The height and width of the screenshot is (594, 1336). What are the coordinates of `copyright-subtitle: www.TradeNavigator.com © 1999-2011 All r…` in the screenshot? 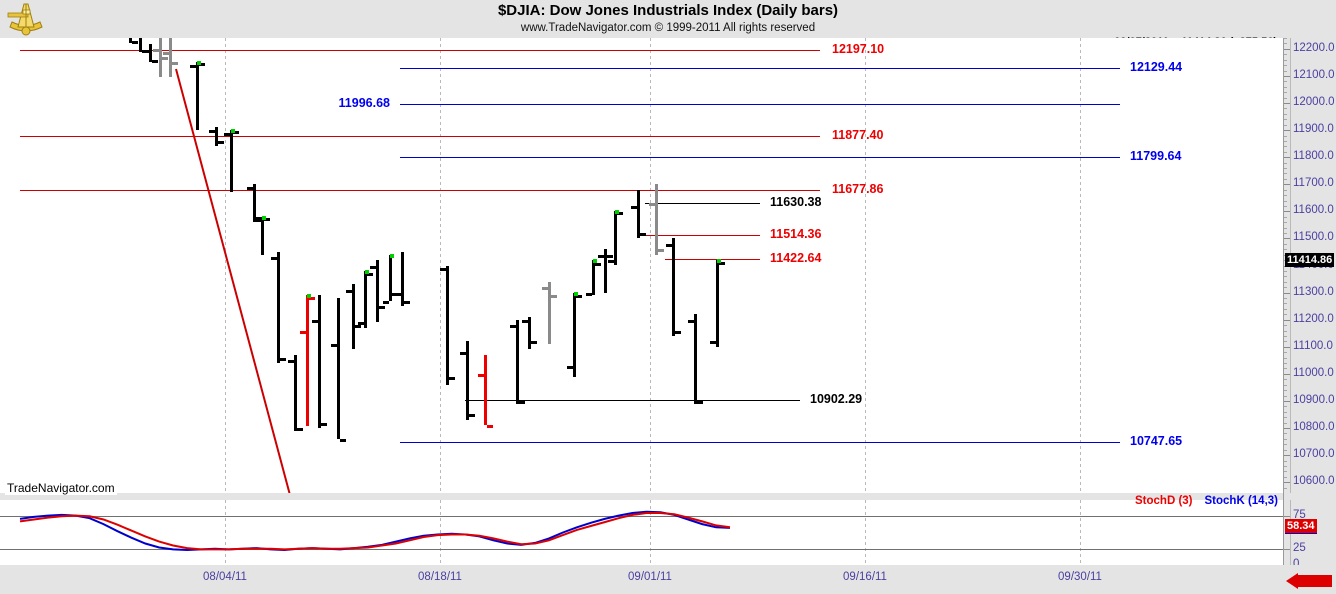 It's located at (668, 28).